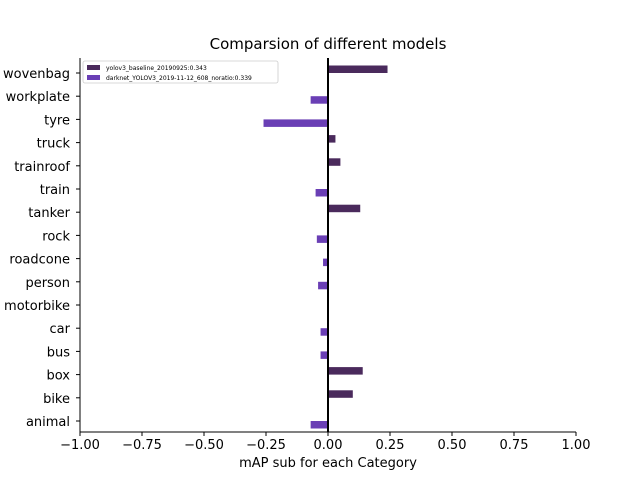  I want to click on x-tick-label: −0.25, so click(266, 445).